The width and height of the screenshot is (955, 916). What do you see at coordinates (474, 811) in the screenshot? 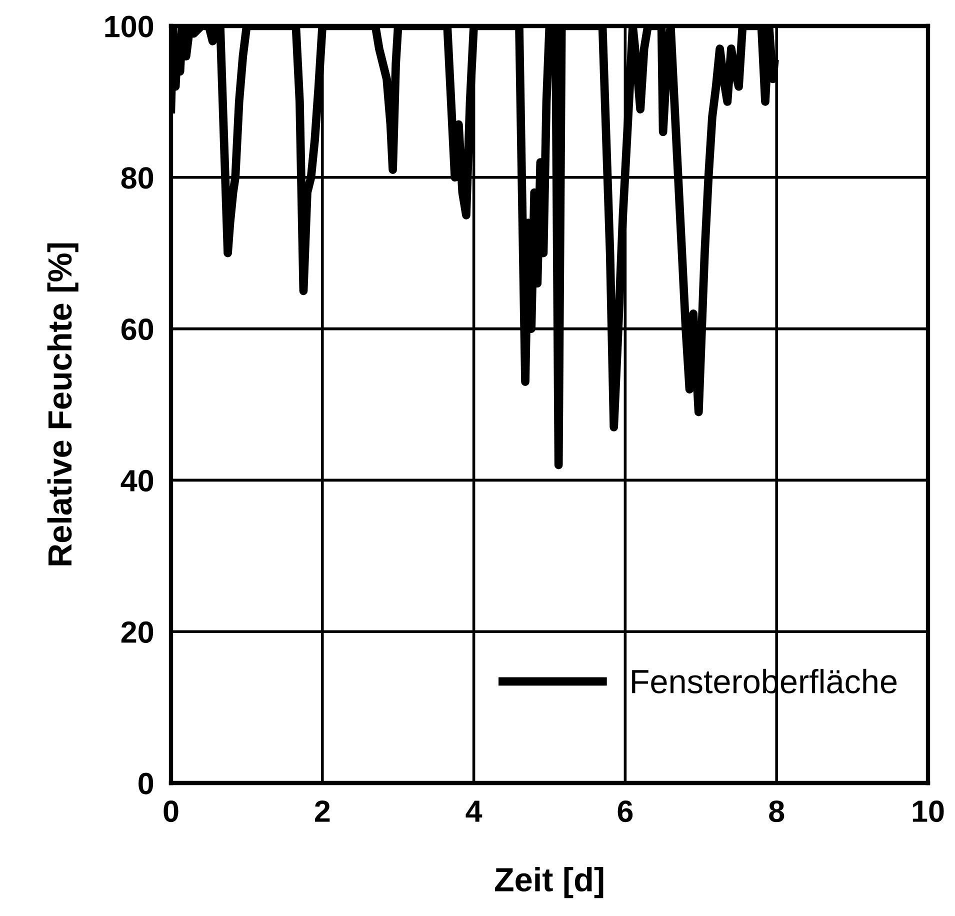
I see `x-tick-label: 4` at bounding box center [474, 811].